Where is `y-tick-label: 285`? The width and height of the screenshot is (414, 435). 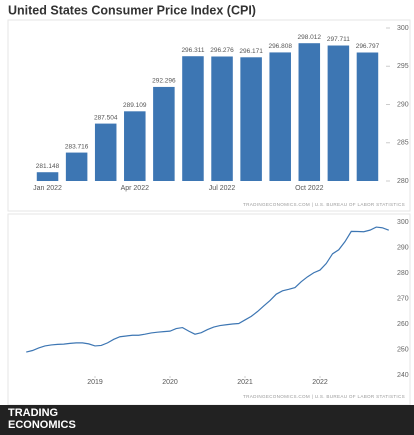
y-tick-label: 285 is located at coordinates (403, 143).